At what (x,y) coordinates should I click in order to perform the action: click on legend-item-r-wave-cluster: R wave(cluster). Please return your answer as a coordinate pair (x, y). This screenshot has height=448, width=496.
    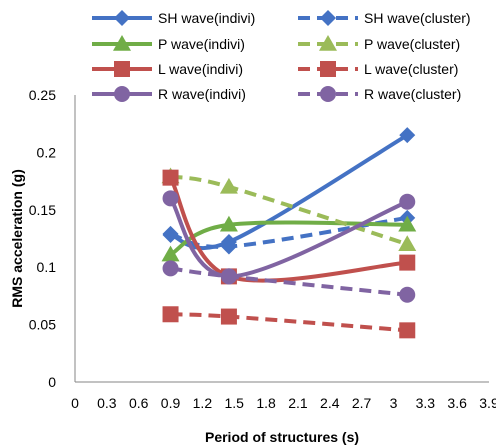
    Looking at the image, I should click on (379, 94).